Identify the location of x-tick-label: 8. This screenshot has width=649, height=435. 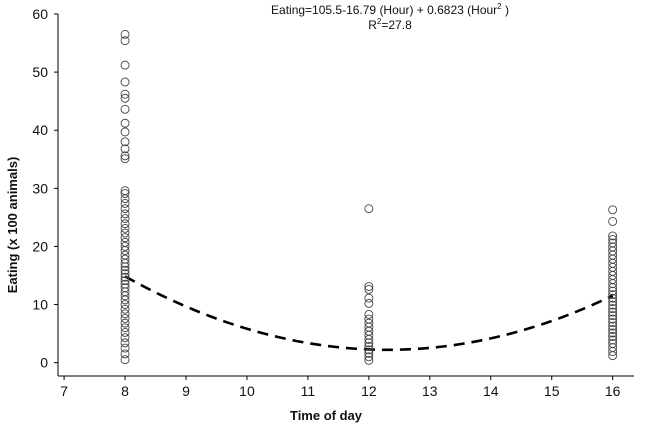
(125, 391).